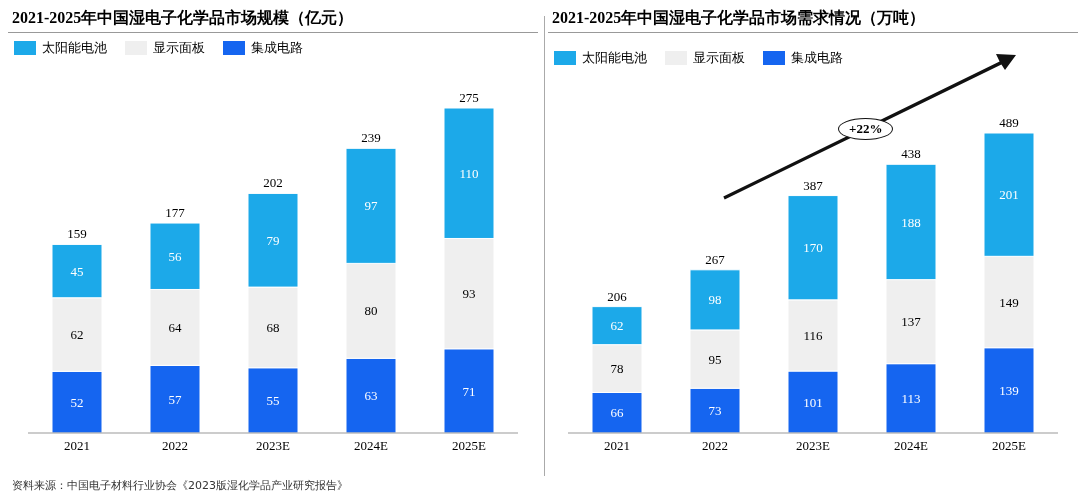 This screenshot has width=1080, height=499. What do you see at coordinates (617, 413) in the screenshot?
I see `data-label: 66` at bounding box center [617, 413].